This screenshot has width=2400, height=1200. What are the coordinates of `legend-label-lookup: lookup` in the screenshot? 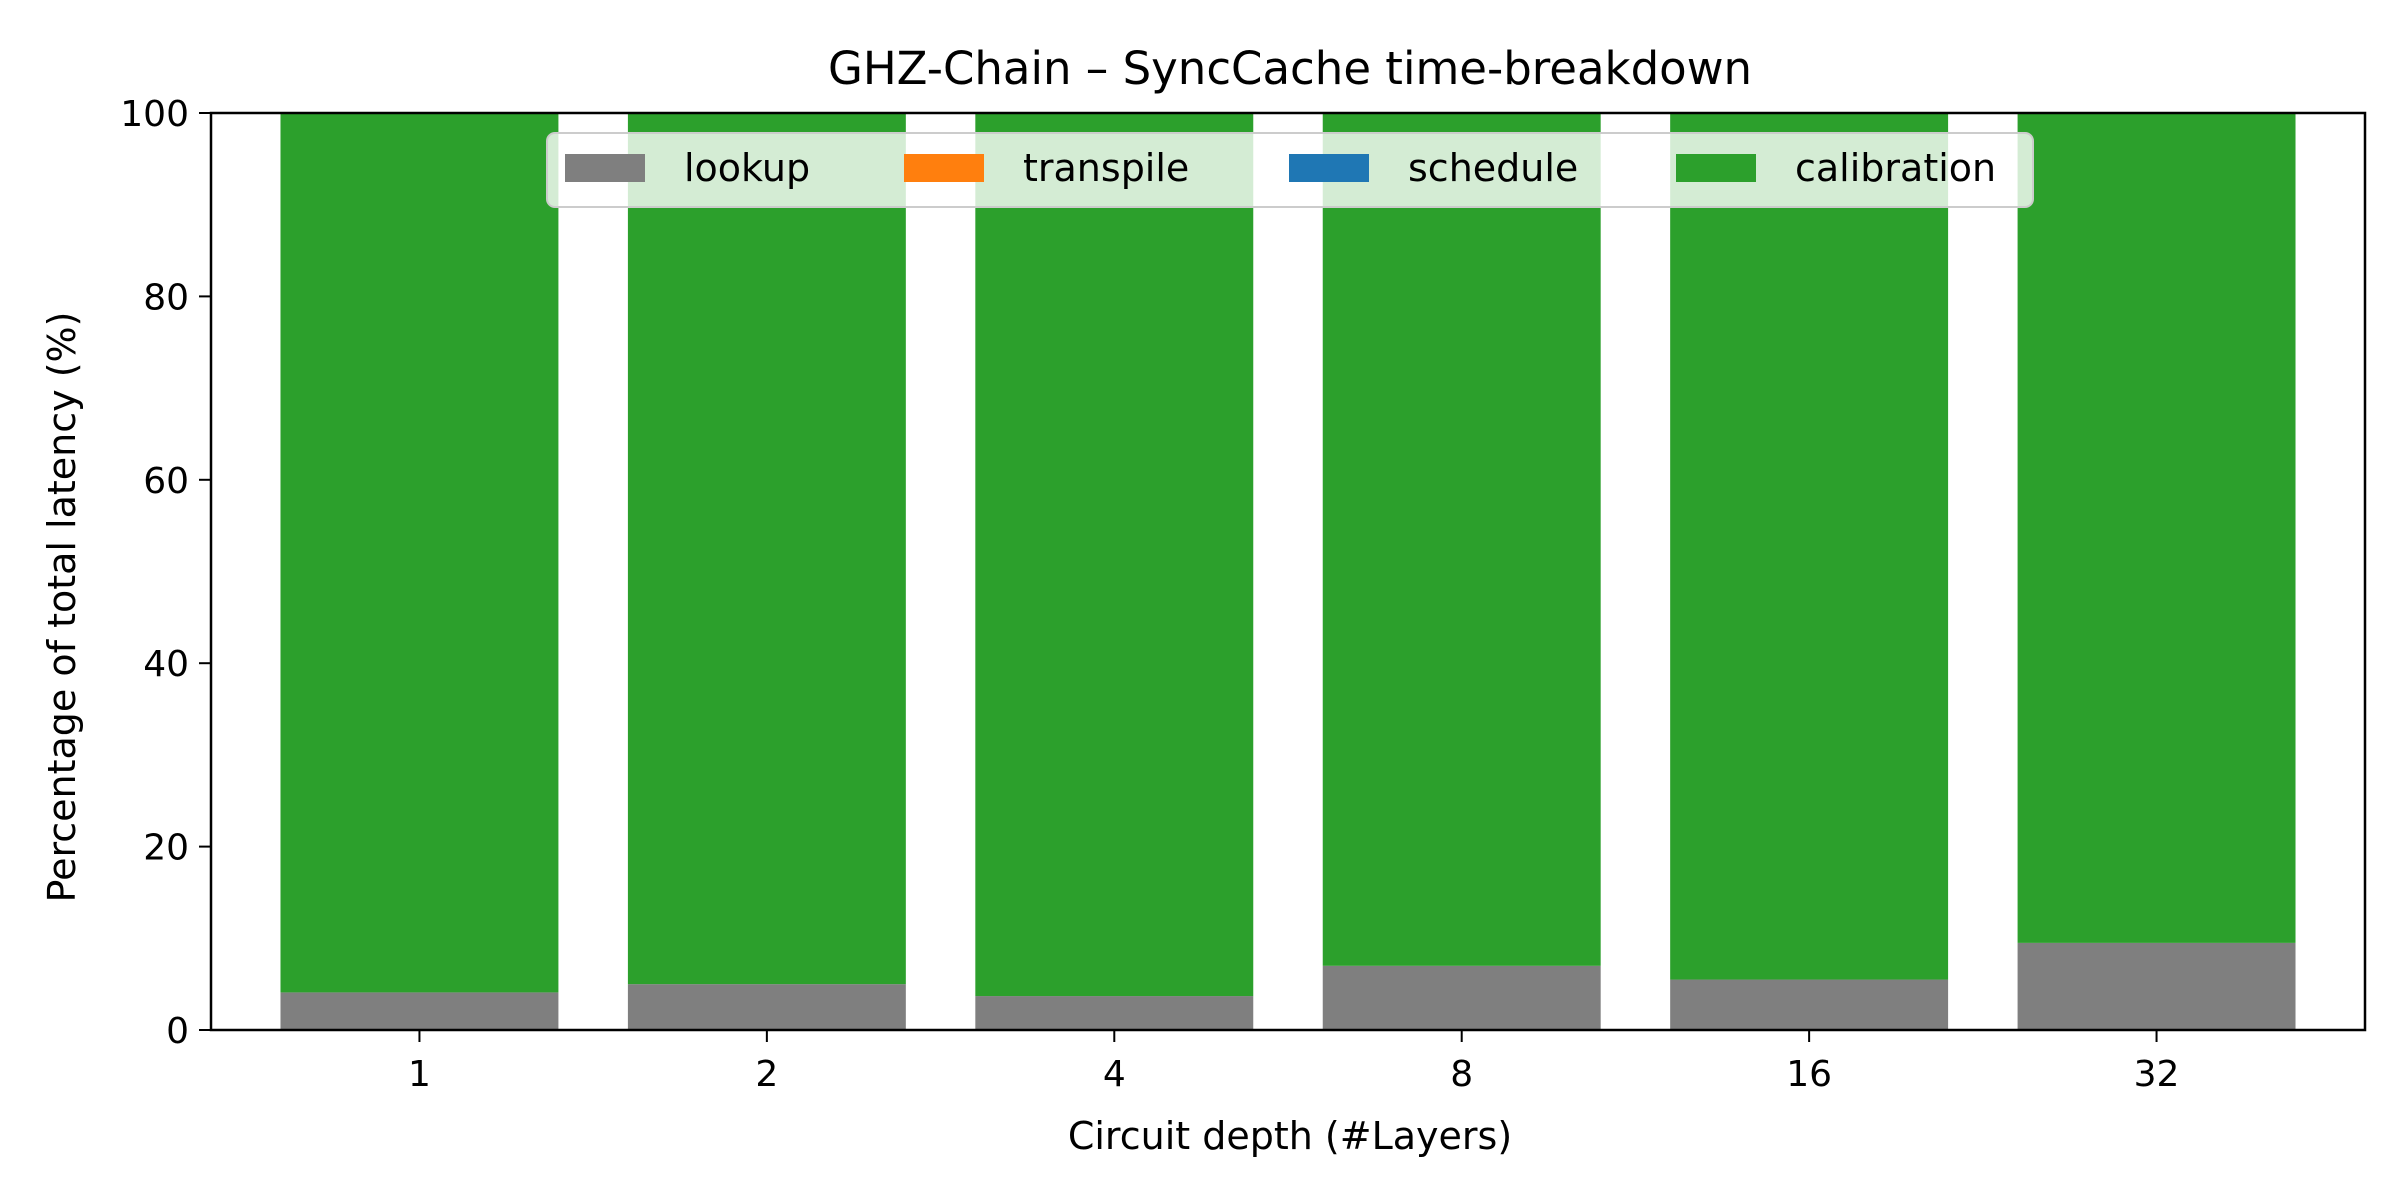 It's located at (747, 168).